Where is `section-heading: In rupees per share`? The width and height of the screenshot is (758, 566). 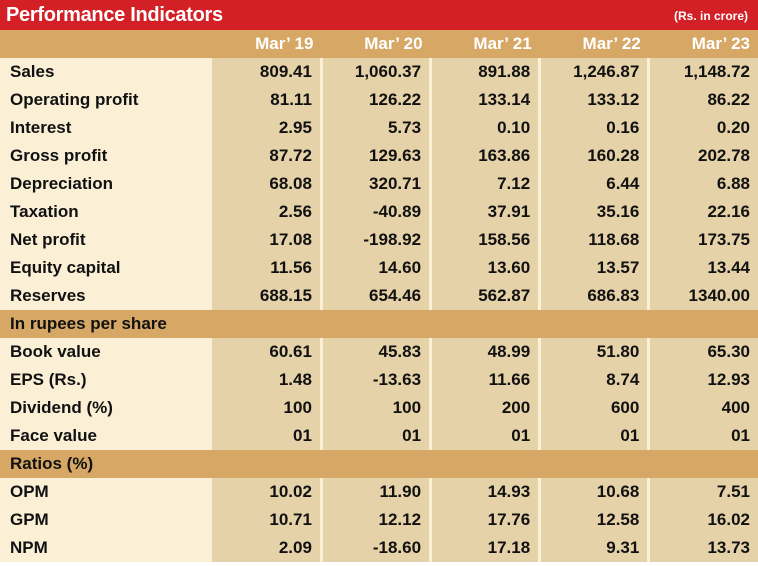
section-heading: In rupees per share is located at coordinates (379, 324).